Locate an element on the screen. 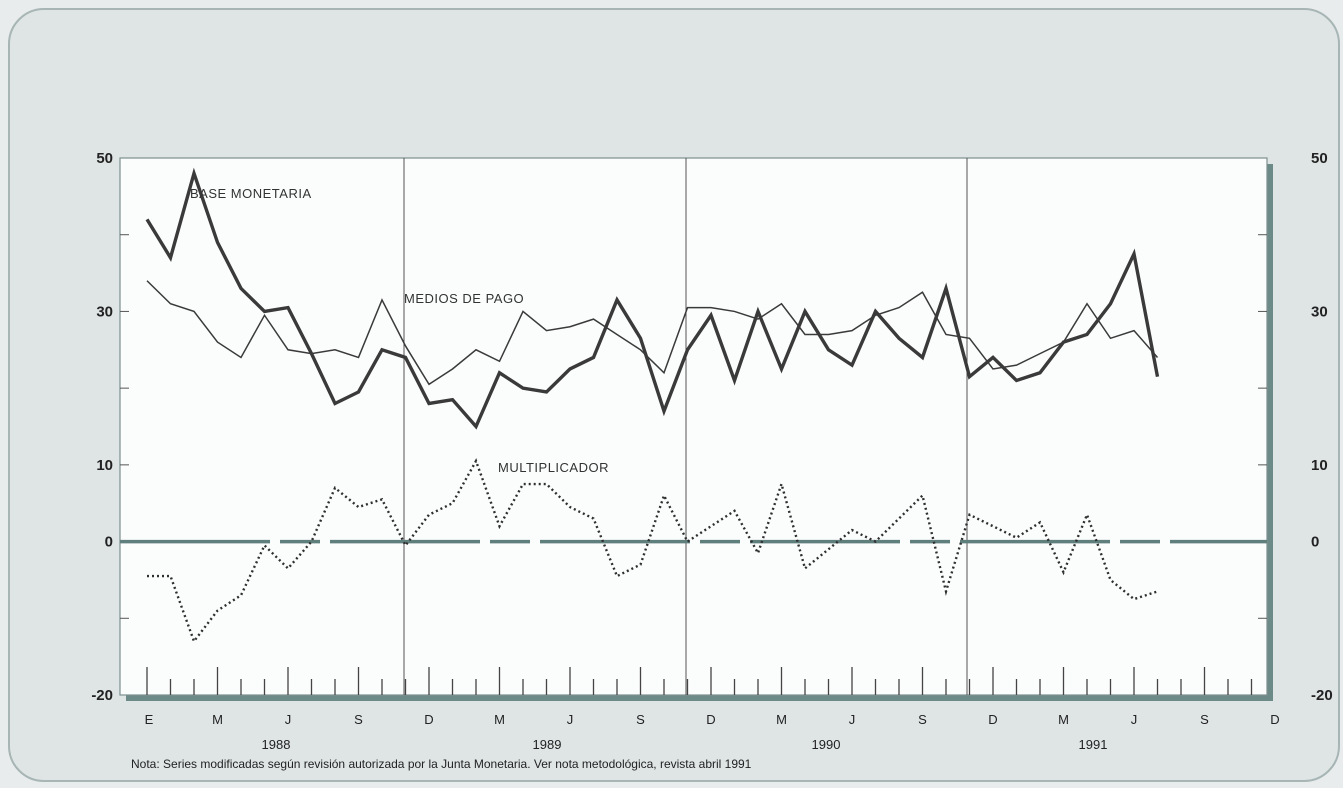 The image size is (1343, 788). y-tick-label-left: 0 is located at coordinates (109, 542).